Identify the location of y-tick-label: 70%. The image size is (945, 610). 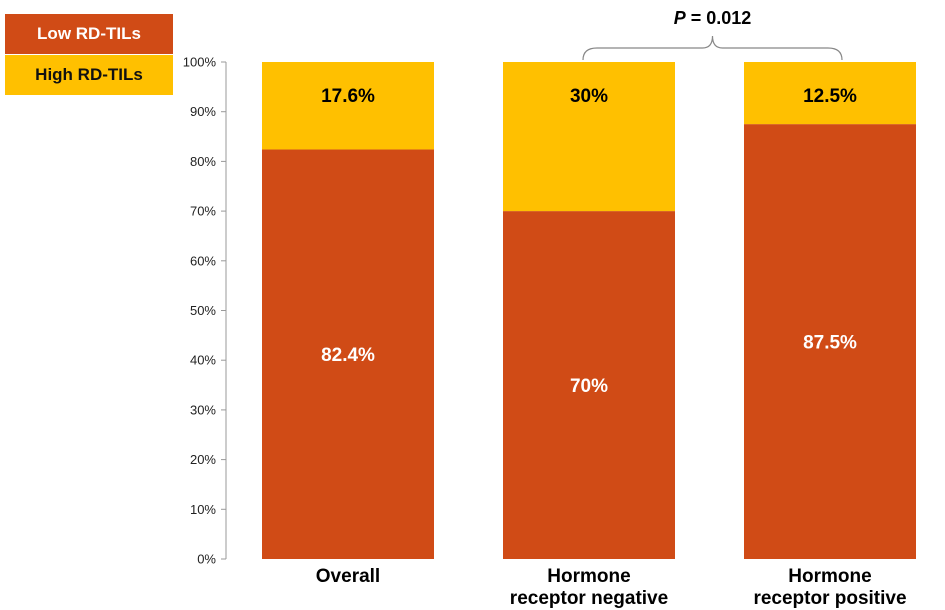
(203, 211).